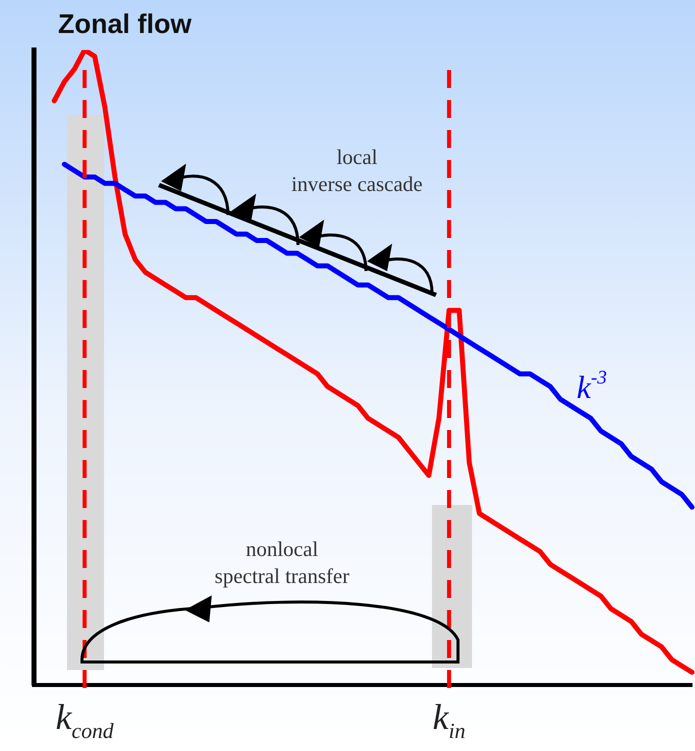 This screenshot has height=751, width=695. I want to click on annotation: local inverse cascade, so click(357, 170).